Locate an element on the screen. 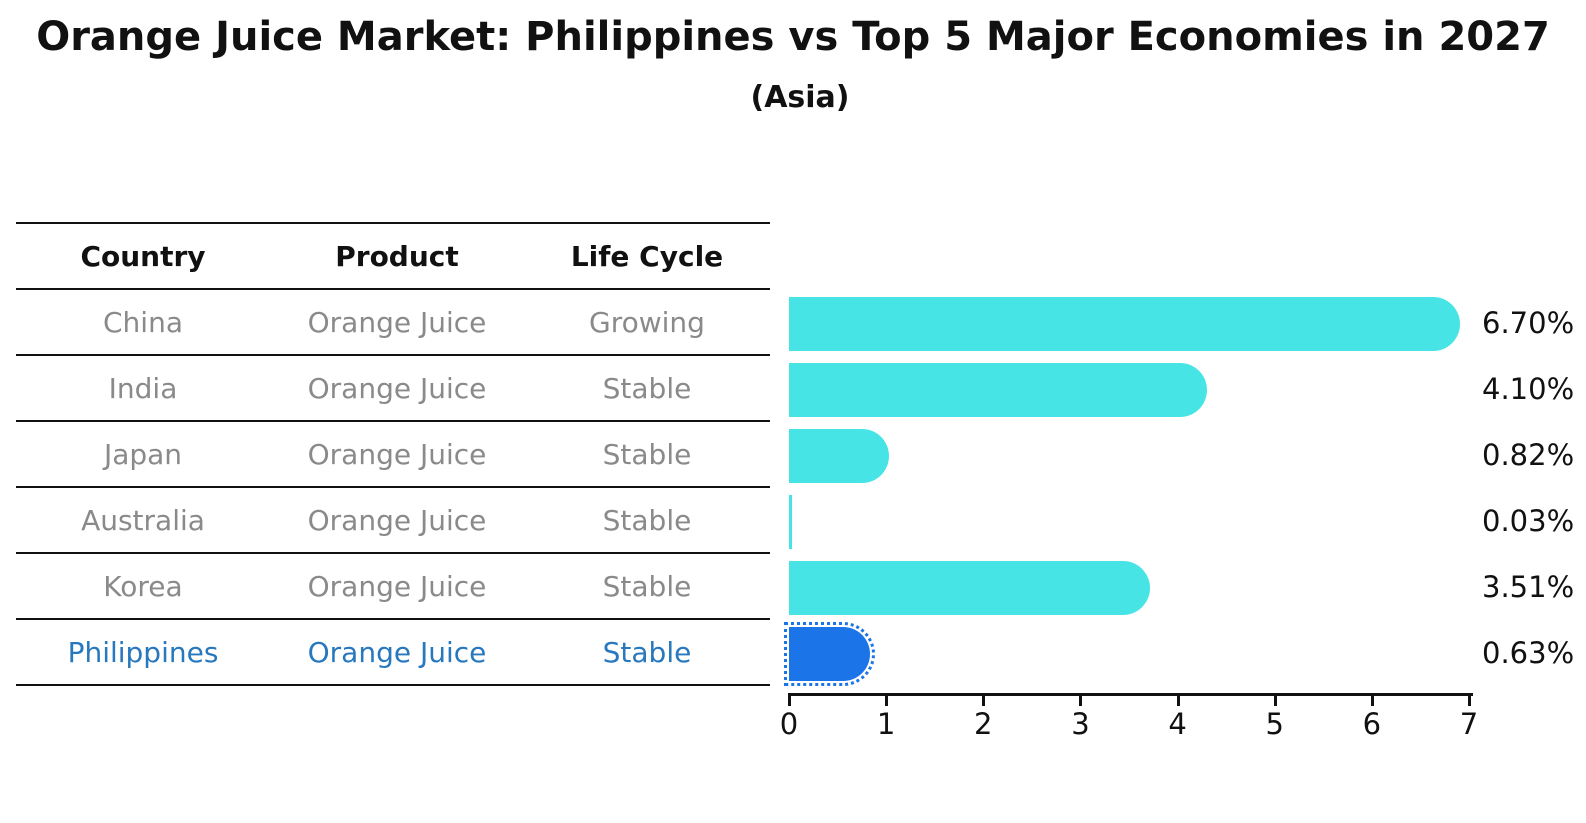 The width and height of the screenshot is (1586, 823). table-header-row: Country Product Life Cycle is located at coordinates (393, 255).